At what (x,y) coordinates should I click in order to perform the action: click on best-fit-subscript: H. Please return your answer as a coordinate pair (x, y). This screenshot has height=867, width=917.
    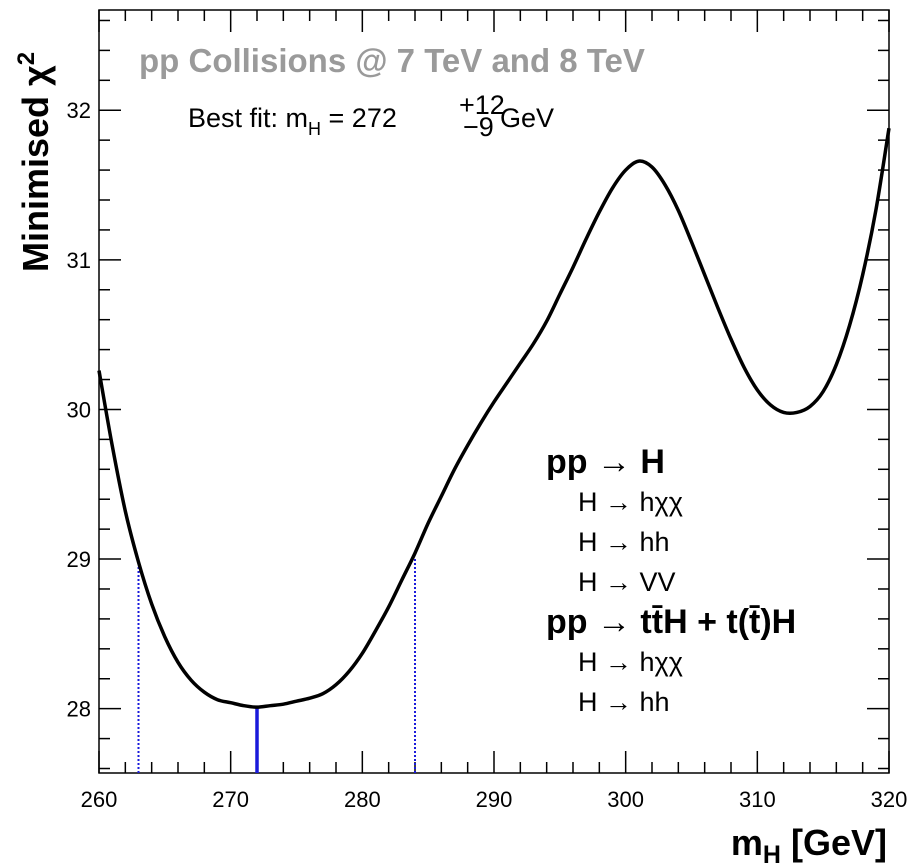
    Looking at the image, I should click on (314, 129).